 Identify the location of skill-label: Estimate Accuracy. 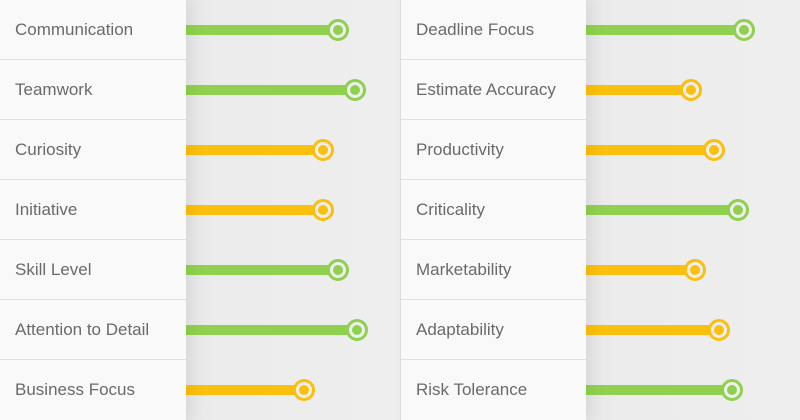
(493, 90).